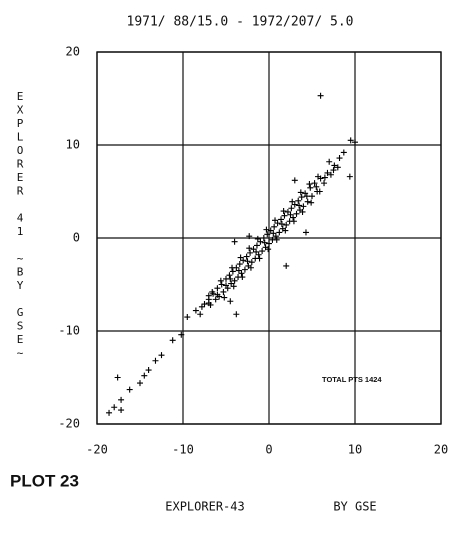  What do you see at coordinates (354, 507) in the screenshot?
I see `x-axis-note: BY GSE` at bounding box center [354, 507].